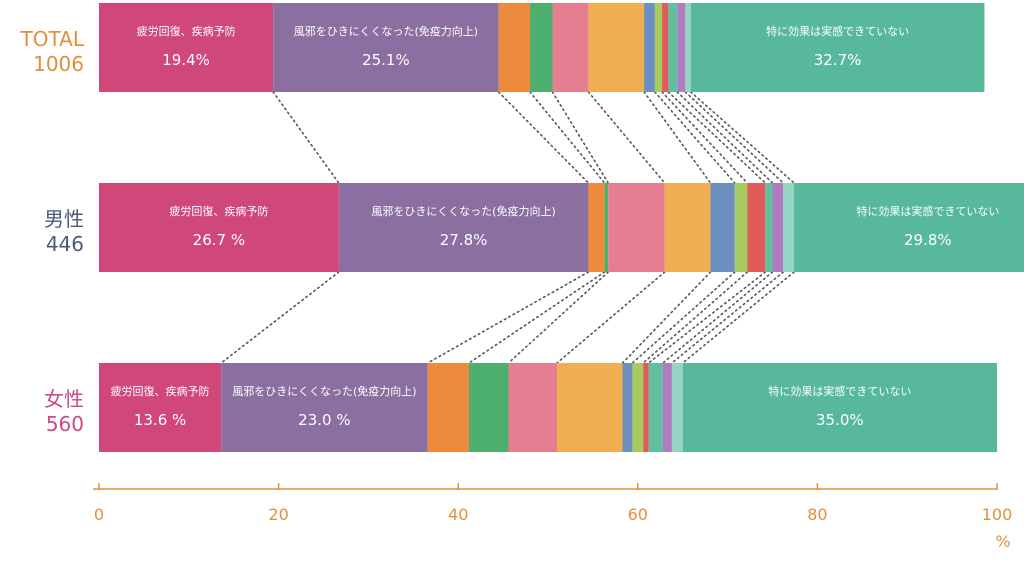  What do you see at coordinates (160, 420) in the screenshot?
I see `segment-value-label: 13.6 %` at bounding box center [160, 420].